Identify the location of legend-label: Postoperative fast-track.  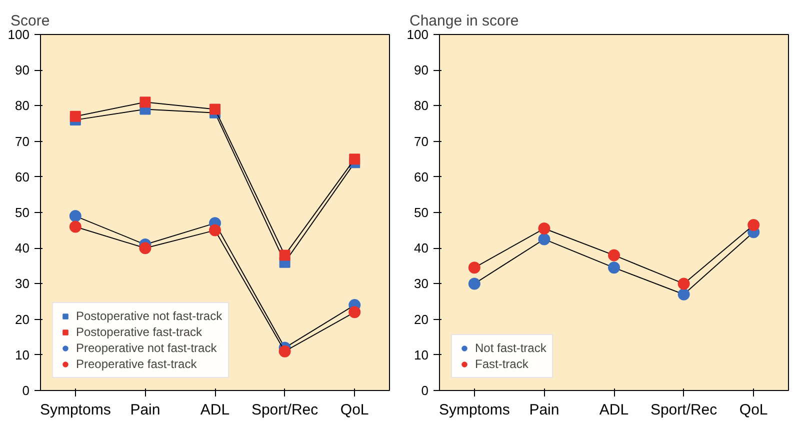
(139, 332).